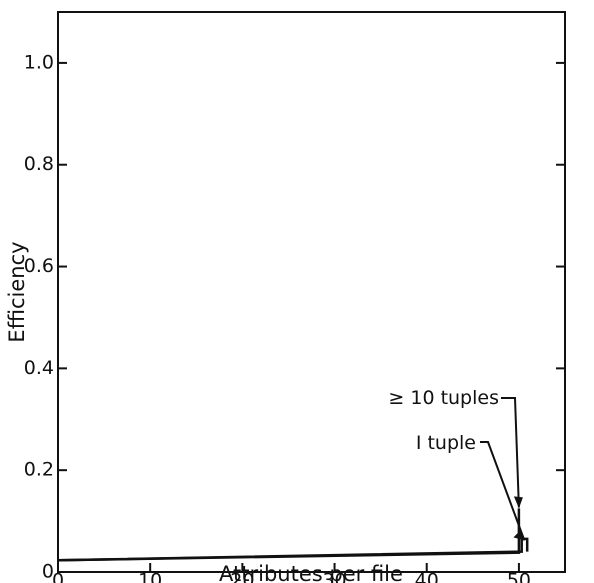 The image size is (594, 583). What do you see at coordinates (39, 62) in the screenshot?
I see `y-tick-label: 1.0` at bounding box center [39, 62].